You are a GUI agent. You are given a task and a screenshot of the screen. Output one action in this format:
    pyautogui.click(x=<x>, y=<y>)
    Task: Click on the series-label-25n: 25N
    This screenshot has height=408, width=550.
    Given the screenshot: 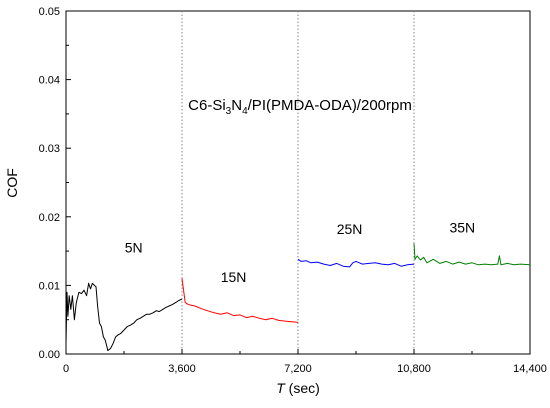 What is the action you would take?
    pyautogui.click(x=350, y=229)
    